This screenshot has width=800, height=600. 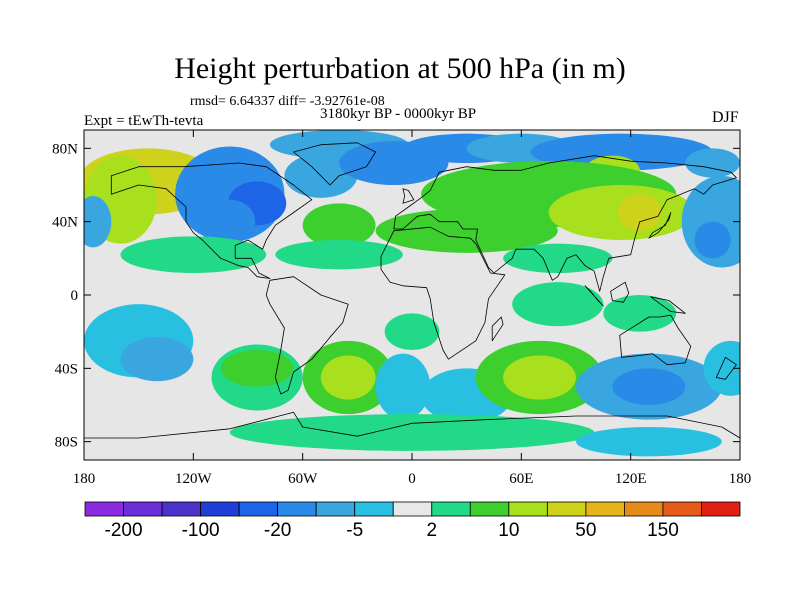 I want to click on colorbar-label: -200, so click(x=124, y=530).